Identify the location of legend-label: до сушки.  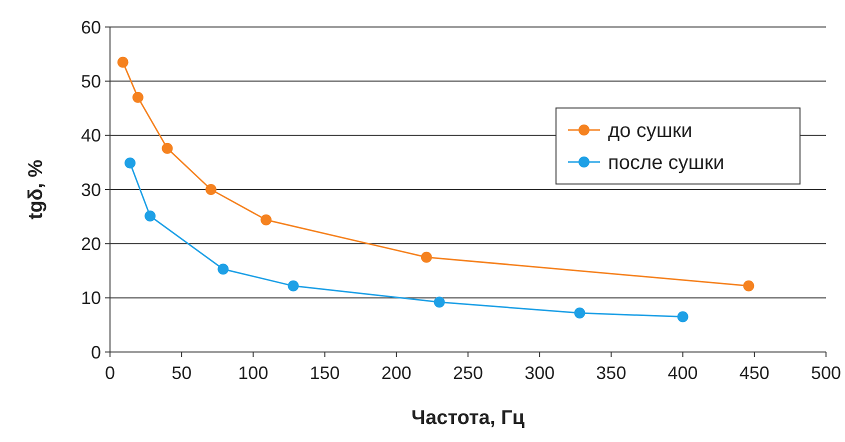
(650, 131).